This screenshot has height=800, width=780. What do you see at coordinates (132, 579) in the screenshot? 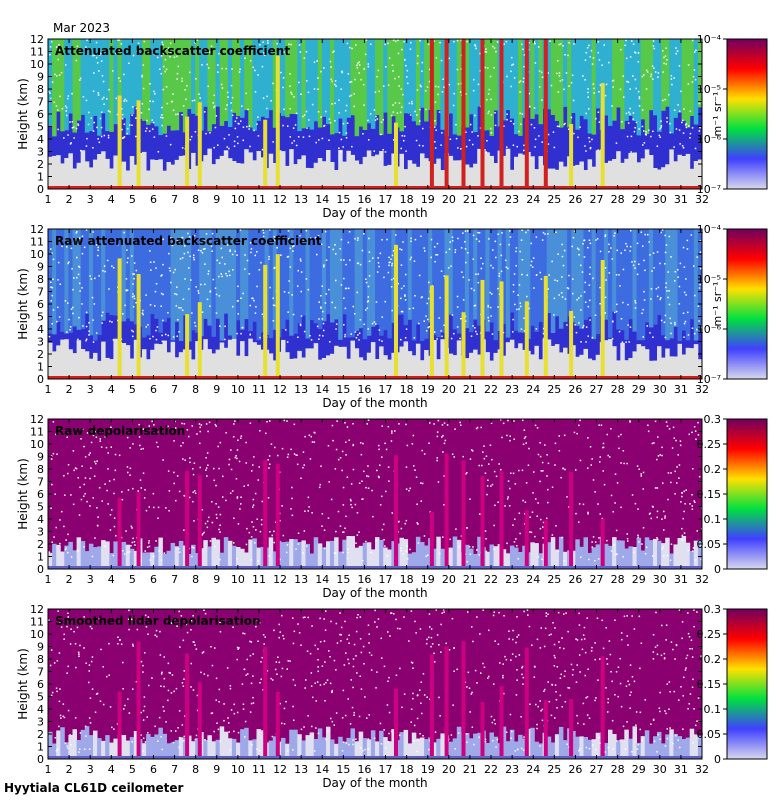
I see `x-tick-label: 5` at bounding box center [132, 579].